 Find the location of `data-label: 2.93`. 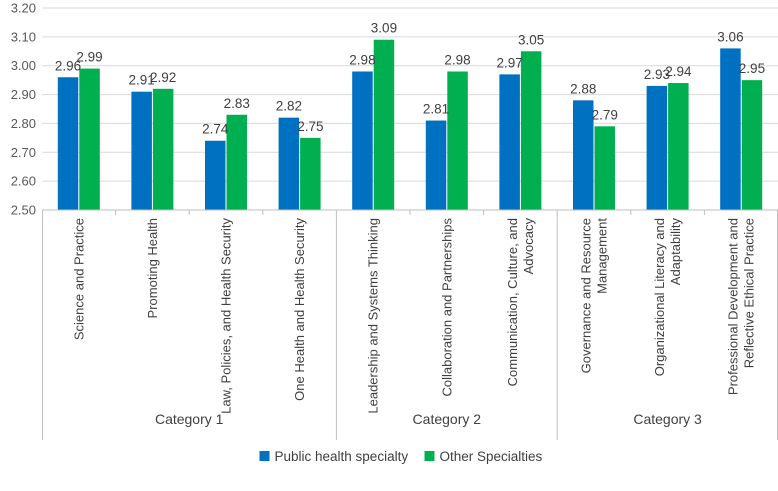

data-label: 2.93 is located at coordinates (657, 74).